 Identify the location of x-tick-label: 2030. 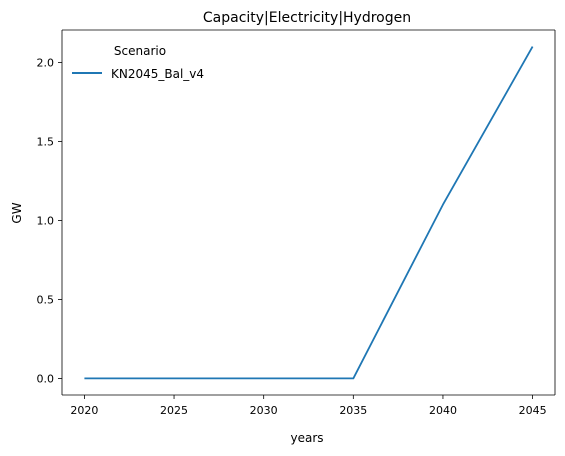
(264, 410).